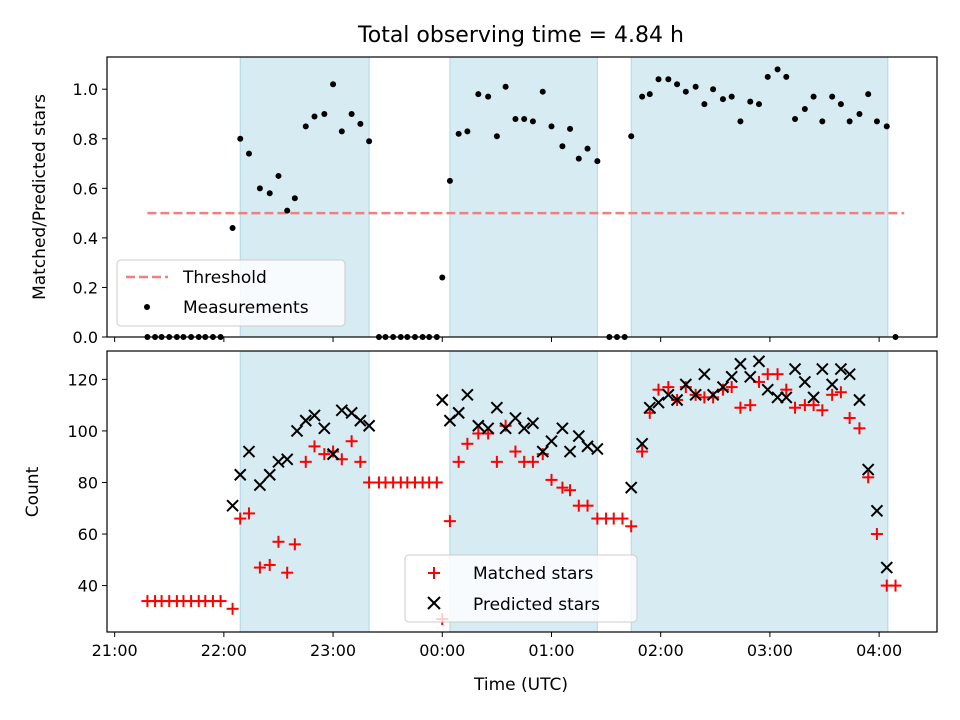  Describe the element at coordinates (115, 650) in the screenshot. I see `x-tick-label: 21:00` at that location.